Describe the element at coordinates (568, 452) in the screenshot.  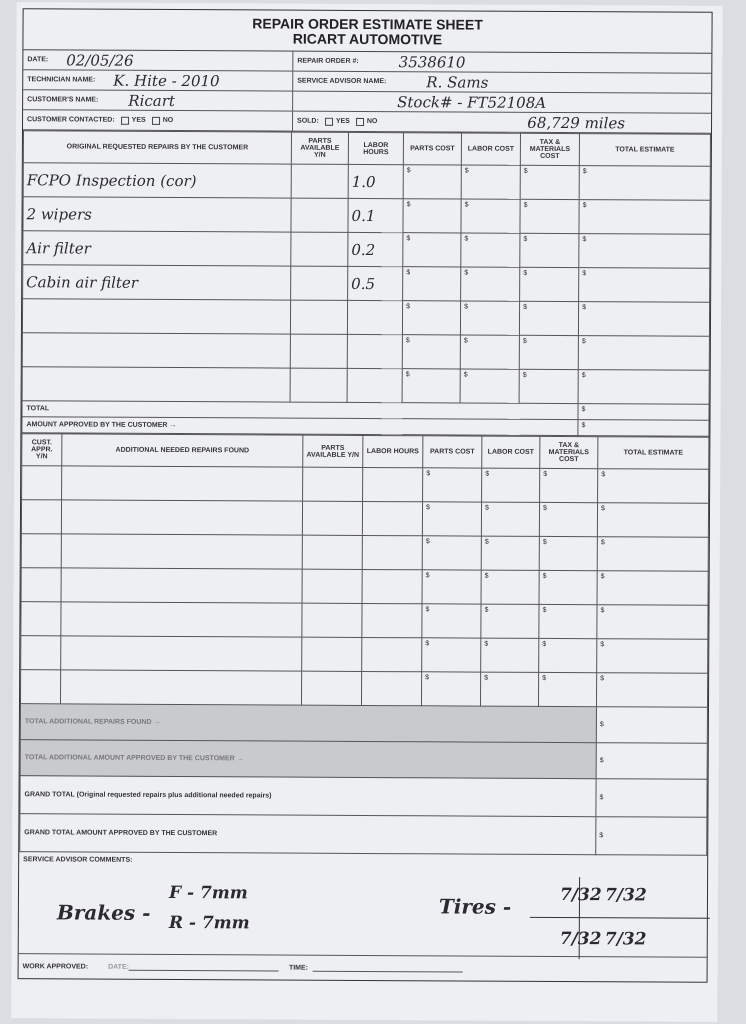
I see `column-header: TAX & MATERIALS COST` at that location.